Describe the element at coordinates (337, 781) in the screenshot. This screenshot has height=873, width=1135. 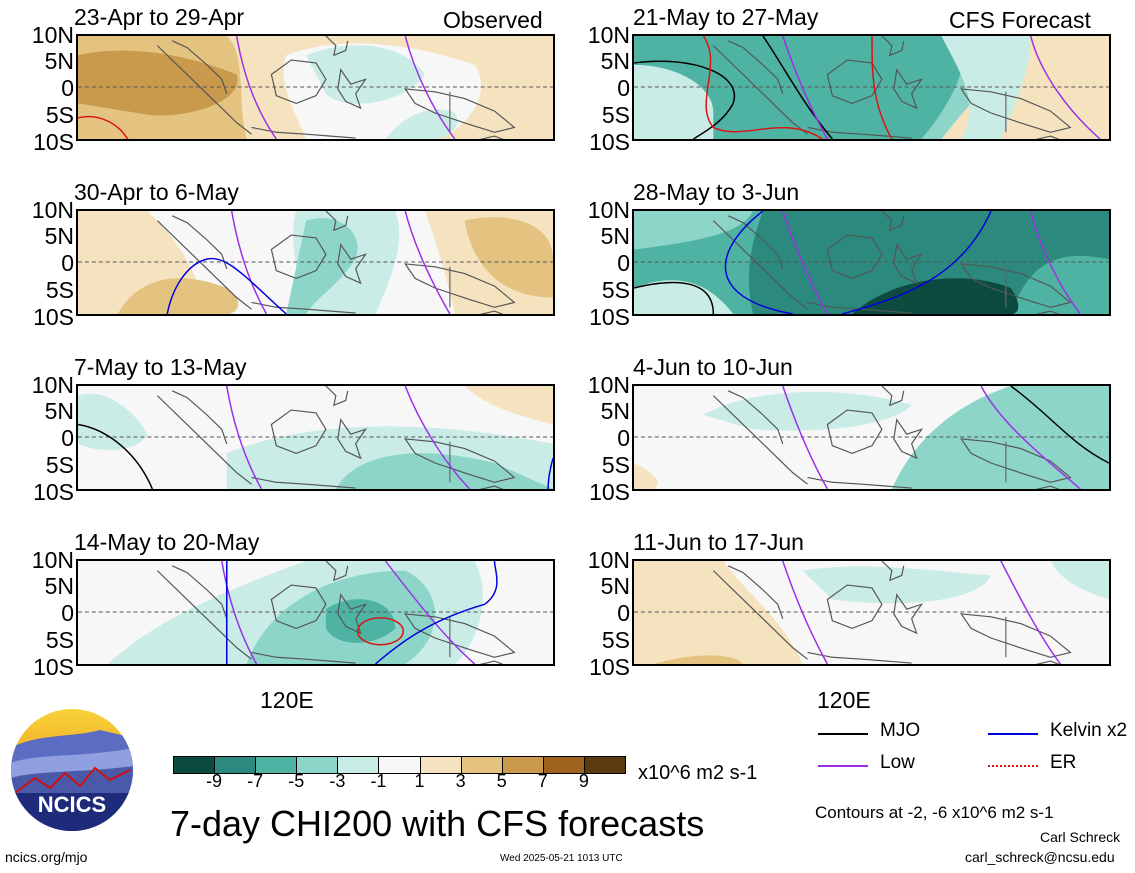
I see `colorbar-tick-label: -3` at that location.